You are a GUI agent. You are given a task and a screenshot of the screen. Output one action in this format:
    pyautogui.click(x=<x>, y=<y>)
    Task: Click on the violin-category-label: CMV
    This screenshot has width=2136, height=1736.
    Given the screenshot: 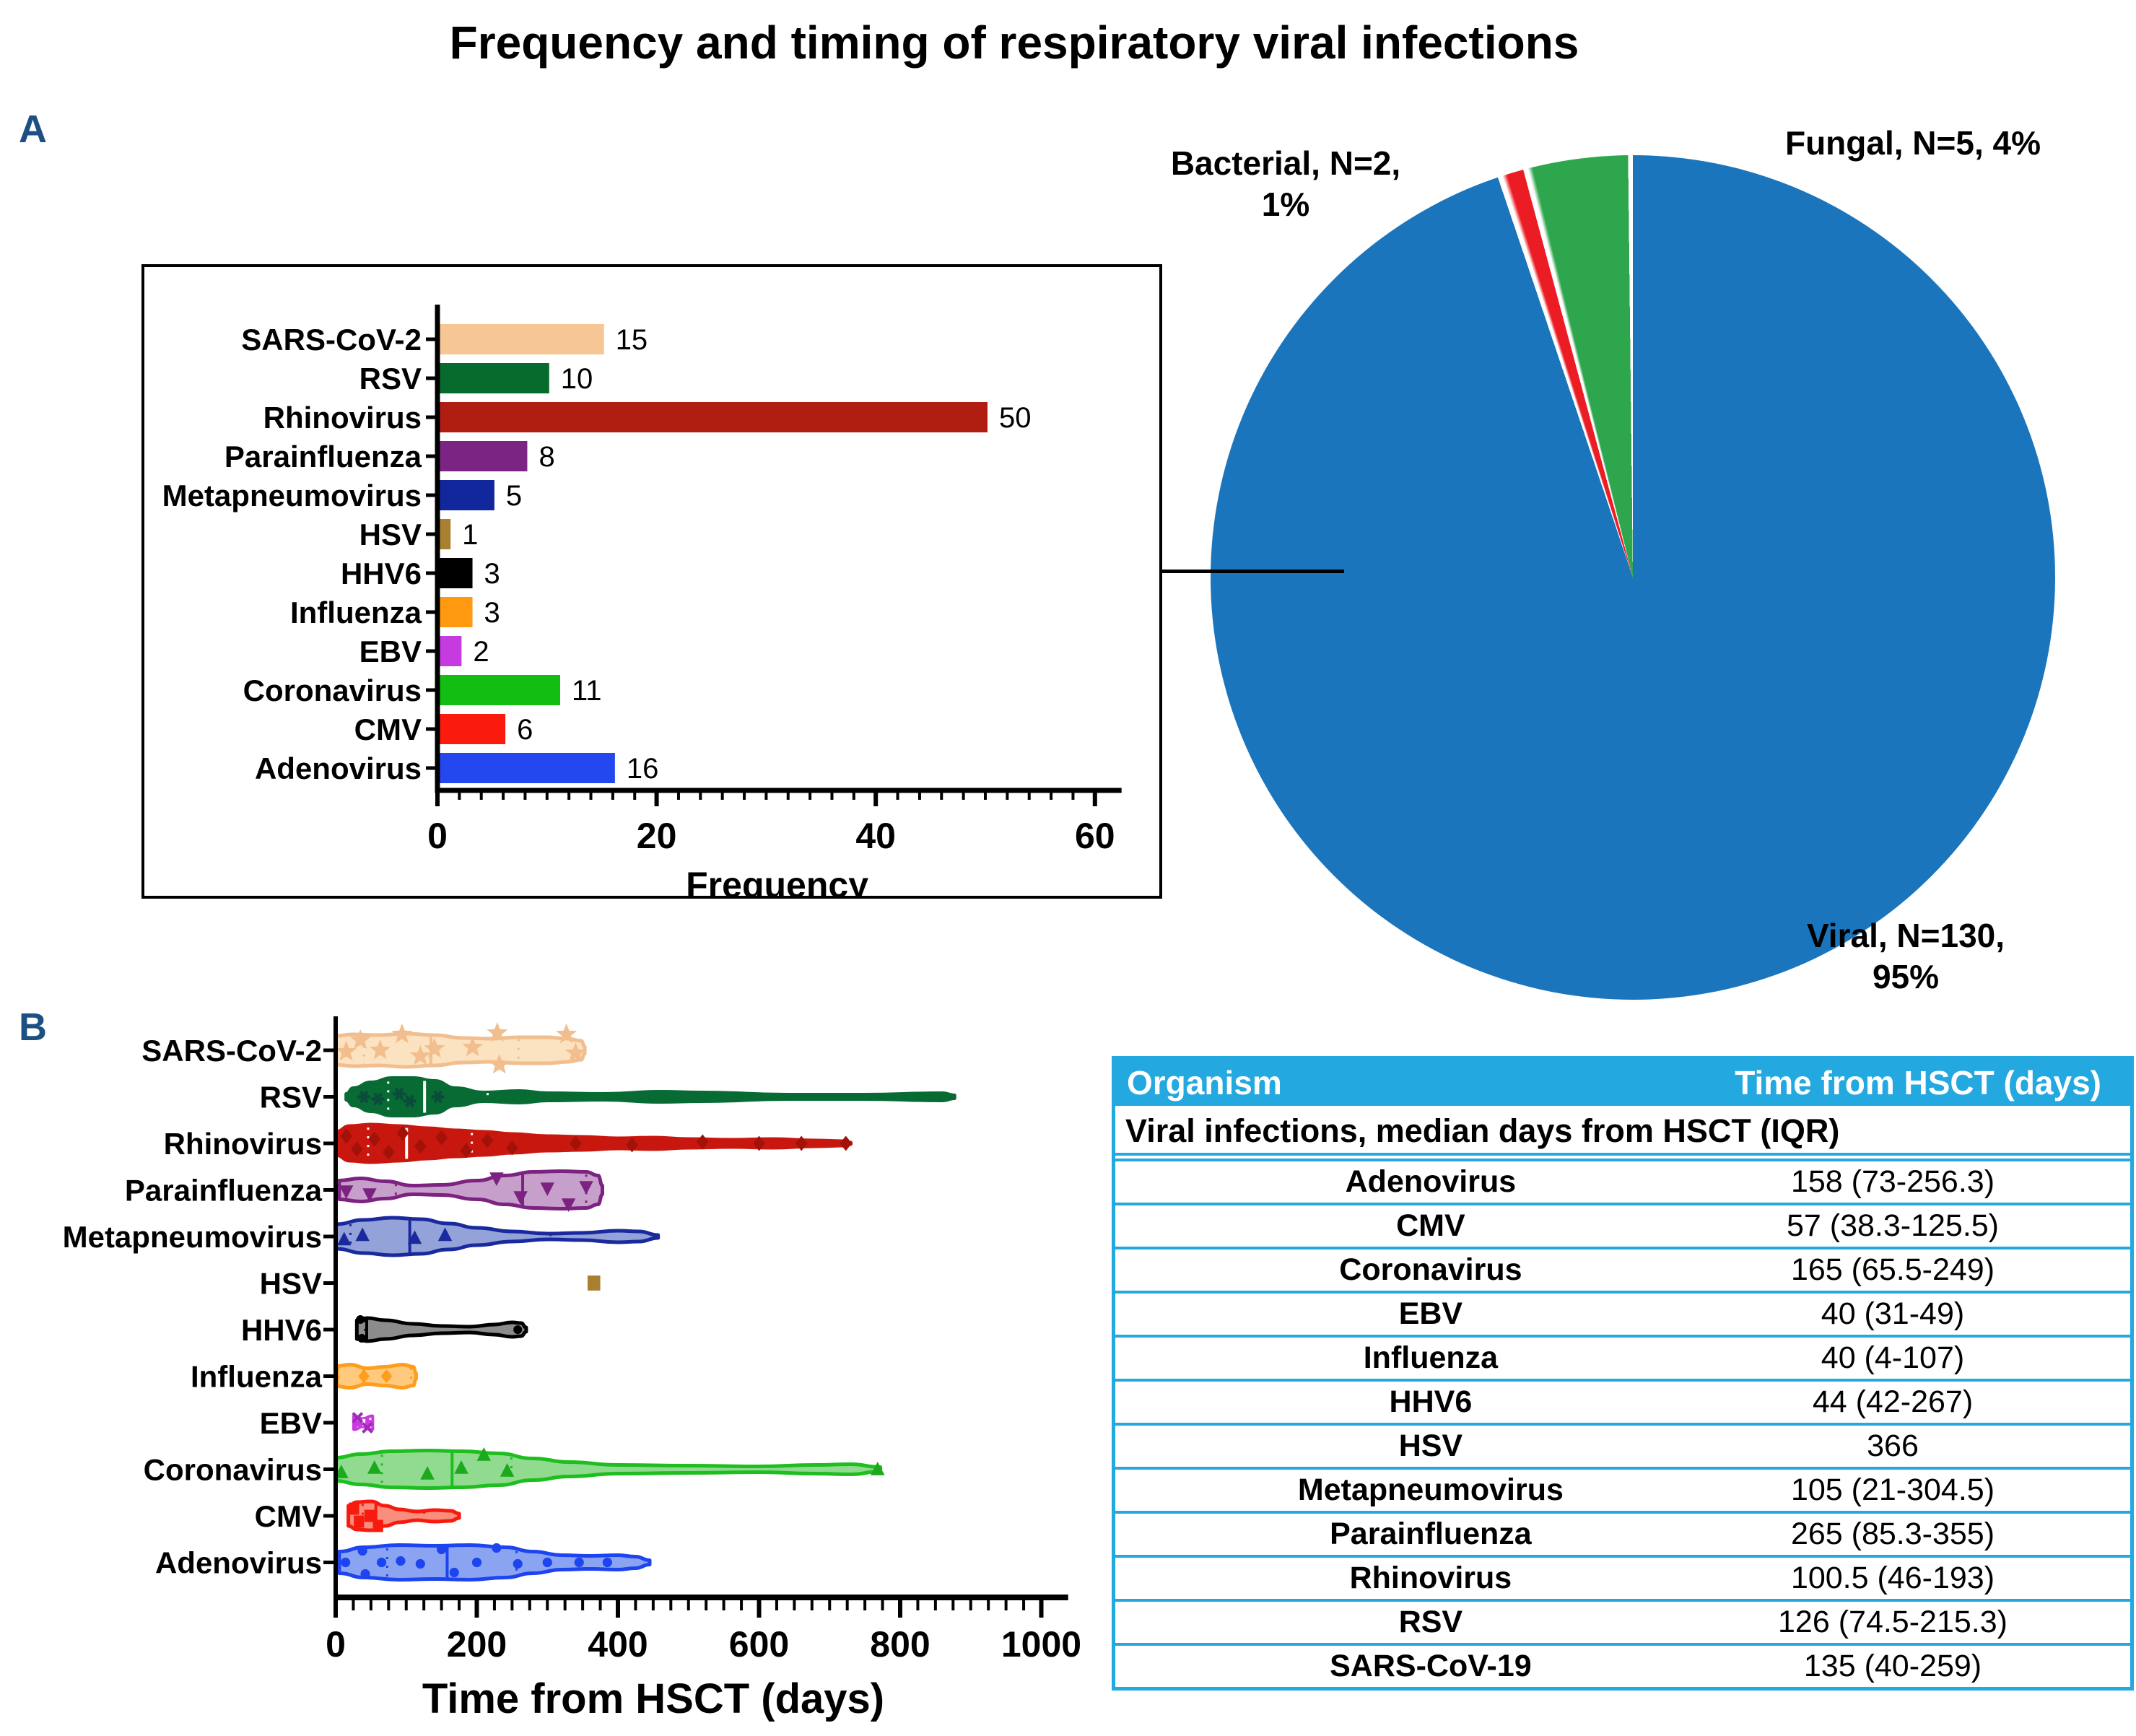 What is the action you would take?
    pyautogui.click(x=288, y=1516)
    